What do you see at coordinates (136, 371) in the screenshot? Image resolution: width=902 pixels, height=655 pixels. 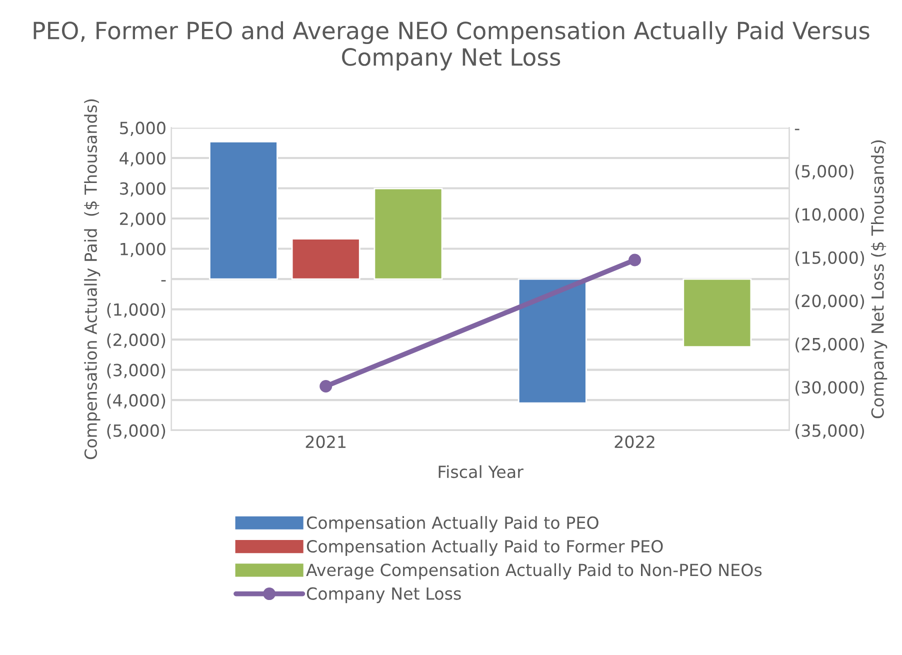 I see `y-tick-label: (3,000)` at bounding box center [136, 371].